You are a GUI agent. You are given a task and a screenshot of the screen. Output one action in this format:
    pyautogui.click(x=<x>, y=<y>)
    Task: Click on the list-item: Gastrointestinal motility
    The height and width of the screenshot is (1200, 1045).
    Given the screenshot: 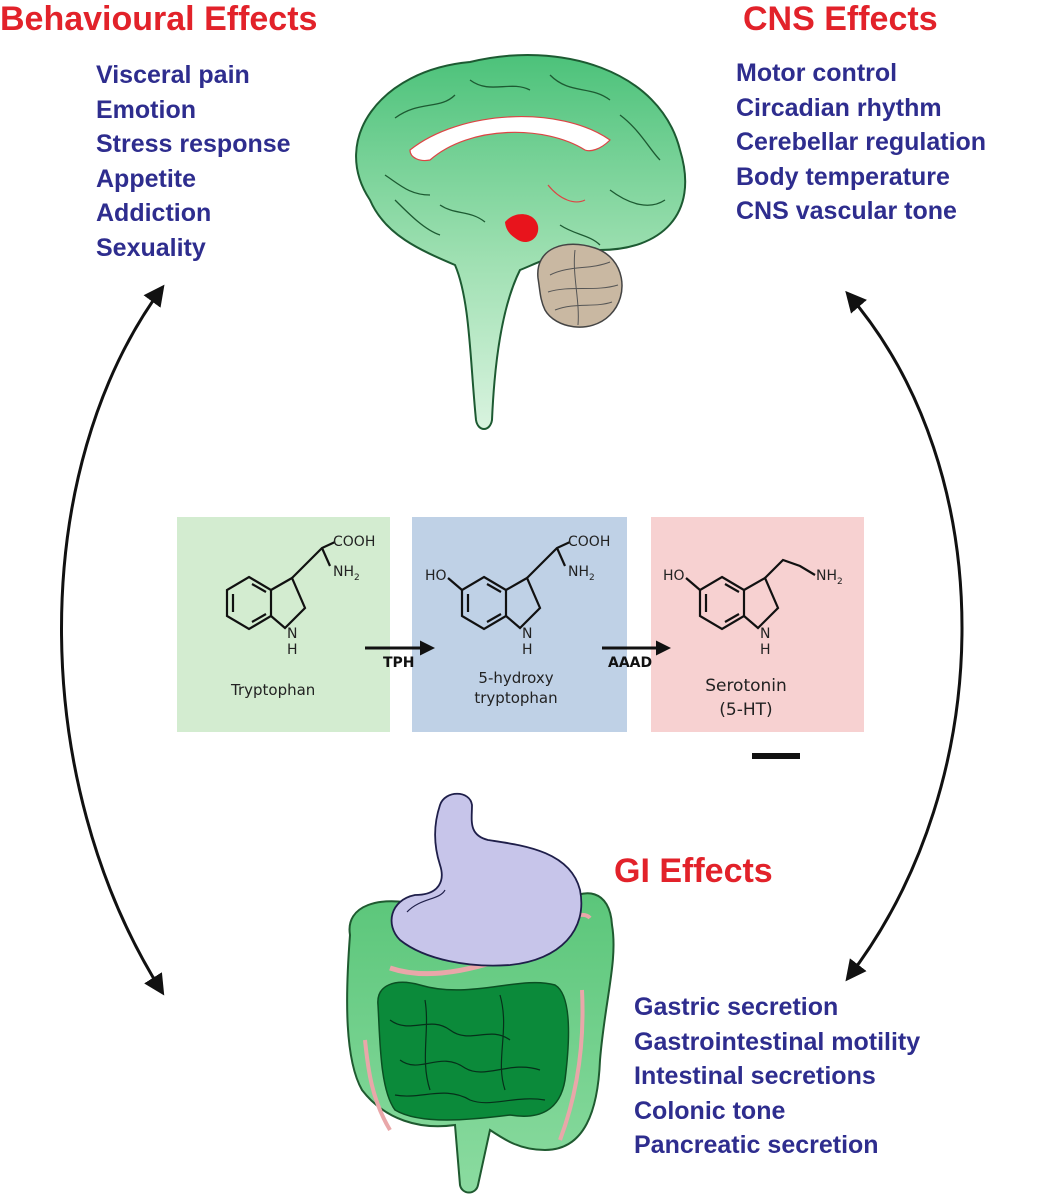 What is the action you would take?
    pyautogui.click(x=777, y=1041)
    